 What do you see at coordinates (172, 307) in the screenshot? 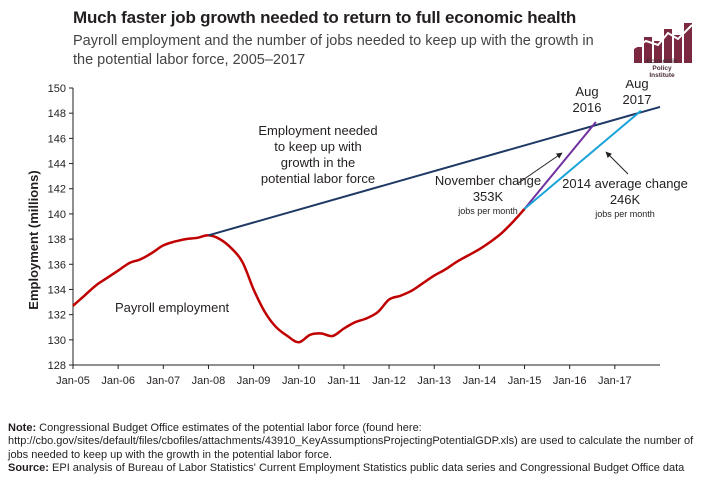
I see `annotation-payroll: Payroll employment` at bounding box center [172, 307].